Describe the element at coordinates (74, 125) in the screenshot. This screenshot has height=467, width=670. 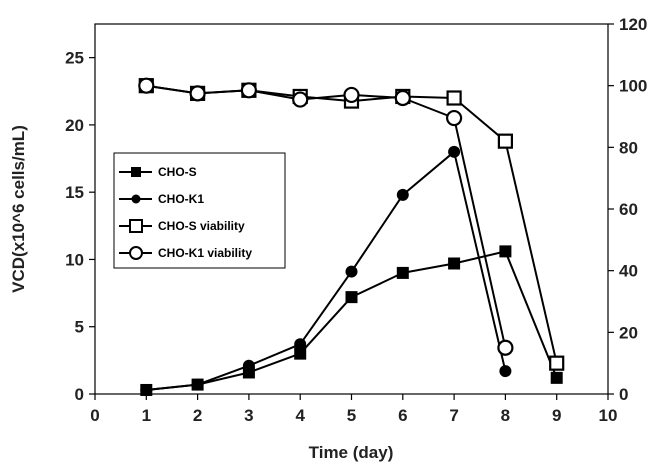
I see `y-tick-label: 20` at that location.